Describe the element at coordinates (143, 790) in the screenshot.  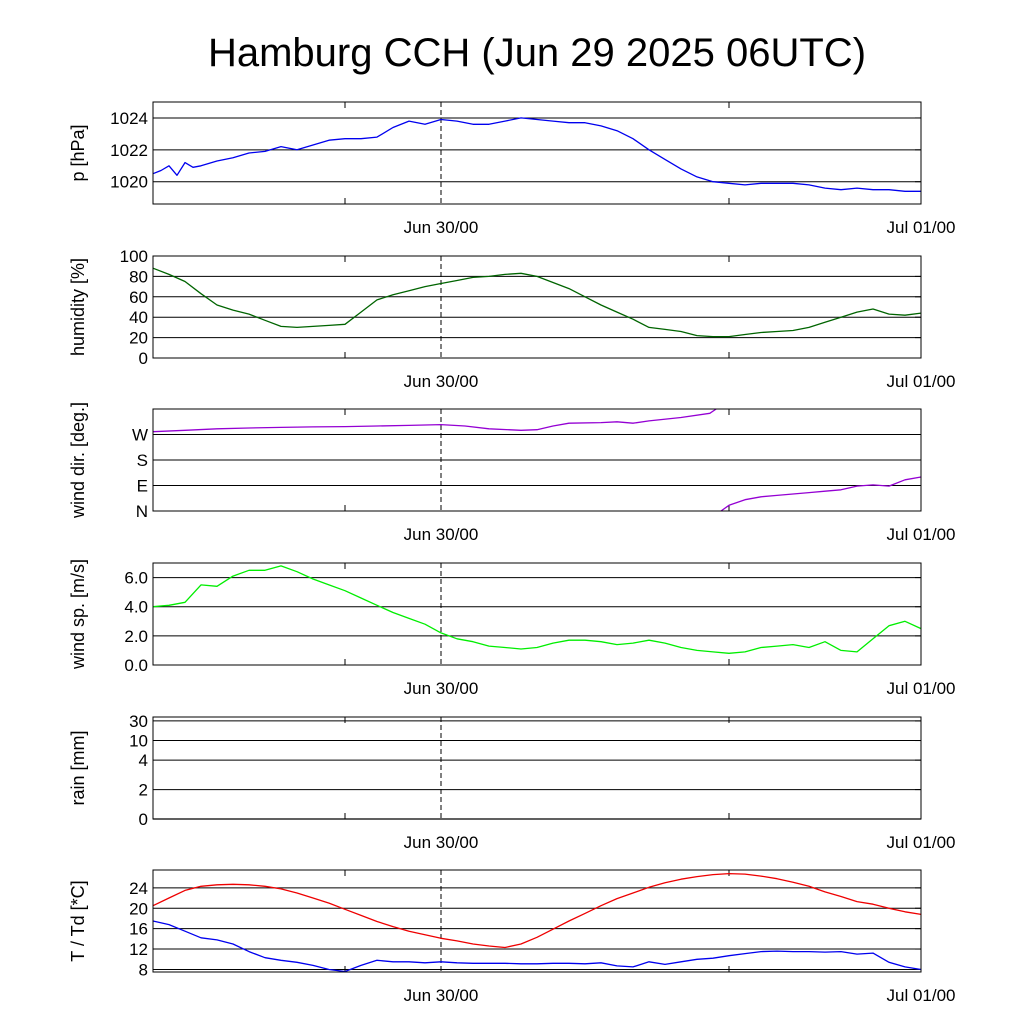
I see `rain-y-tick-label: 2` at that location.